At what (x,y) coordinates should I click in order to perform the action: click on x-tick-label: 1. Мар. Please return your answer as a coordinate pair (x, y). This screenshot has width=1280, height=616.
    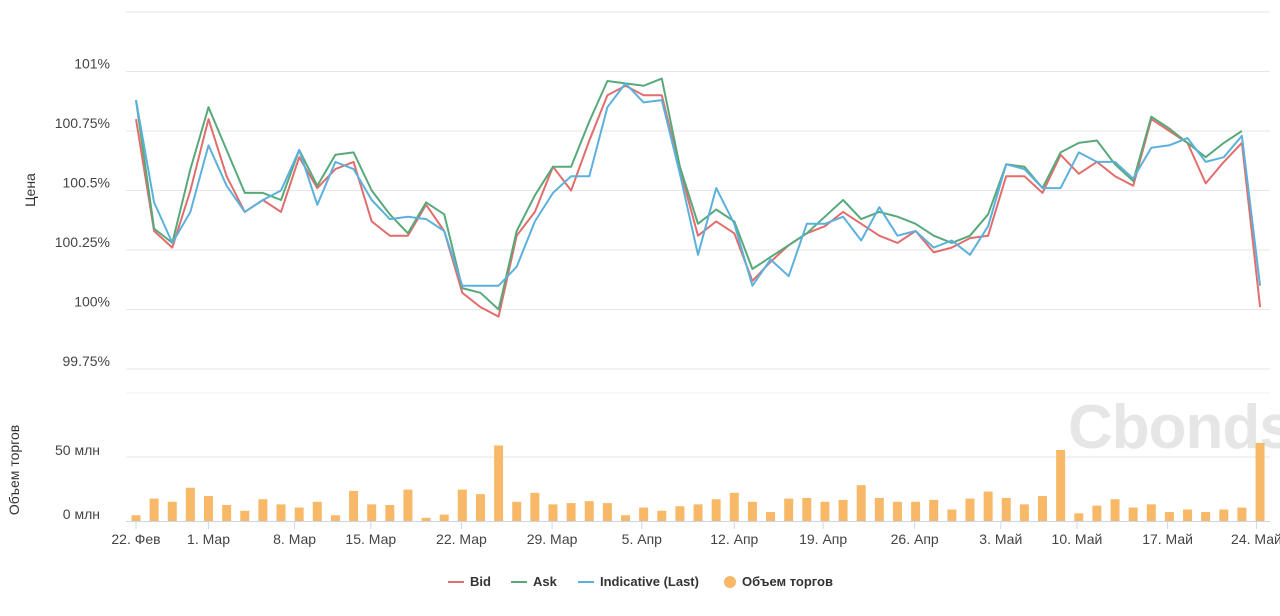
    Looking at the image, I should click on (208, 539).